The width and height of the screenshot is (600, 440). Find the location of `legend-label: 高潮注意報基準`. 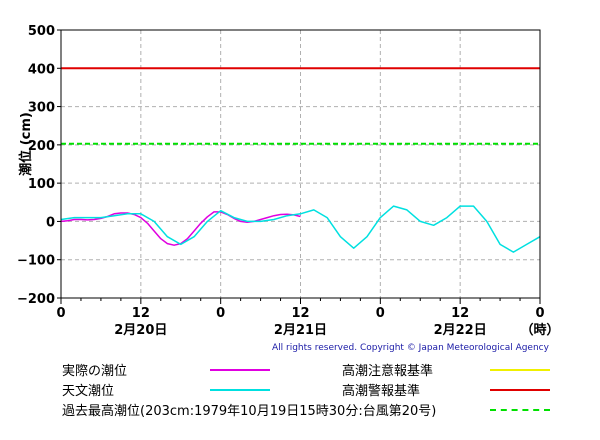

legend-label: 高潮注意報基準 is located at coordinates (388, 371).